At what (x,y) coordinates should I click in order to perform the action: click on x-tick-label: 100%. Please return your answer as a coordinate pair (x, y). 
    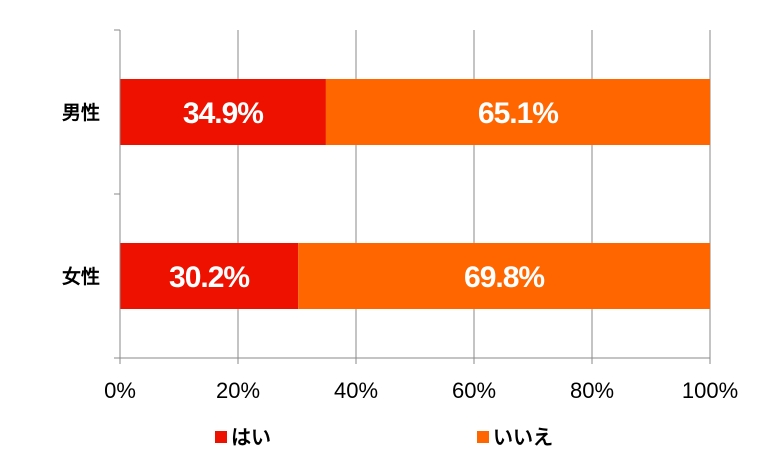
    Looking at the image, I should click on (710, 390).